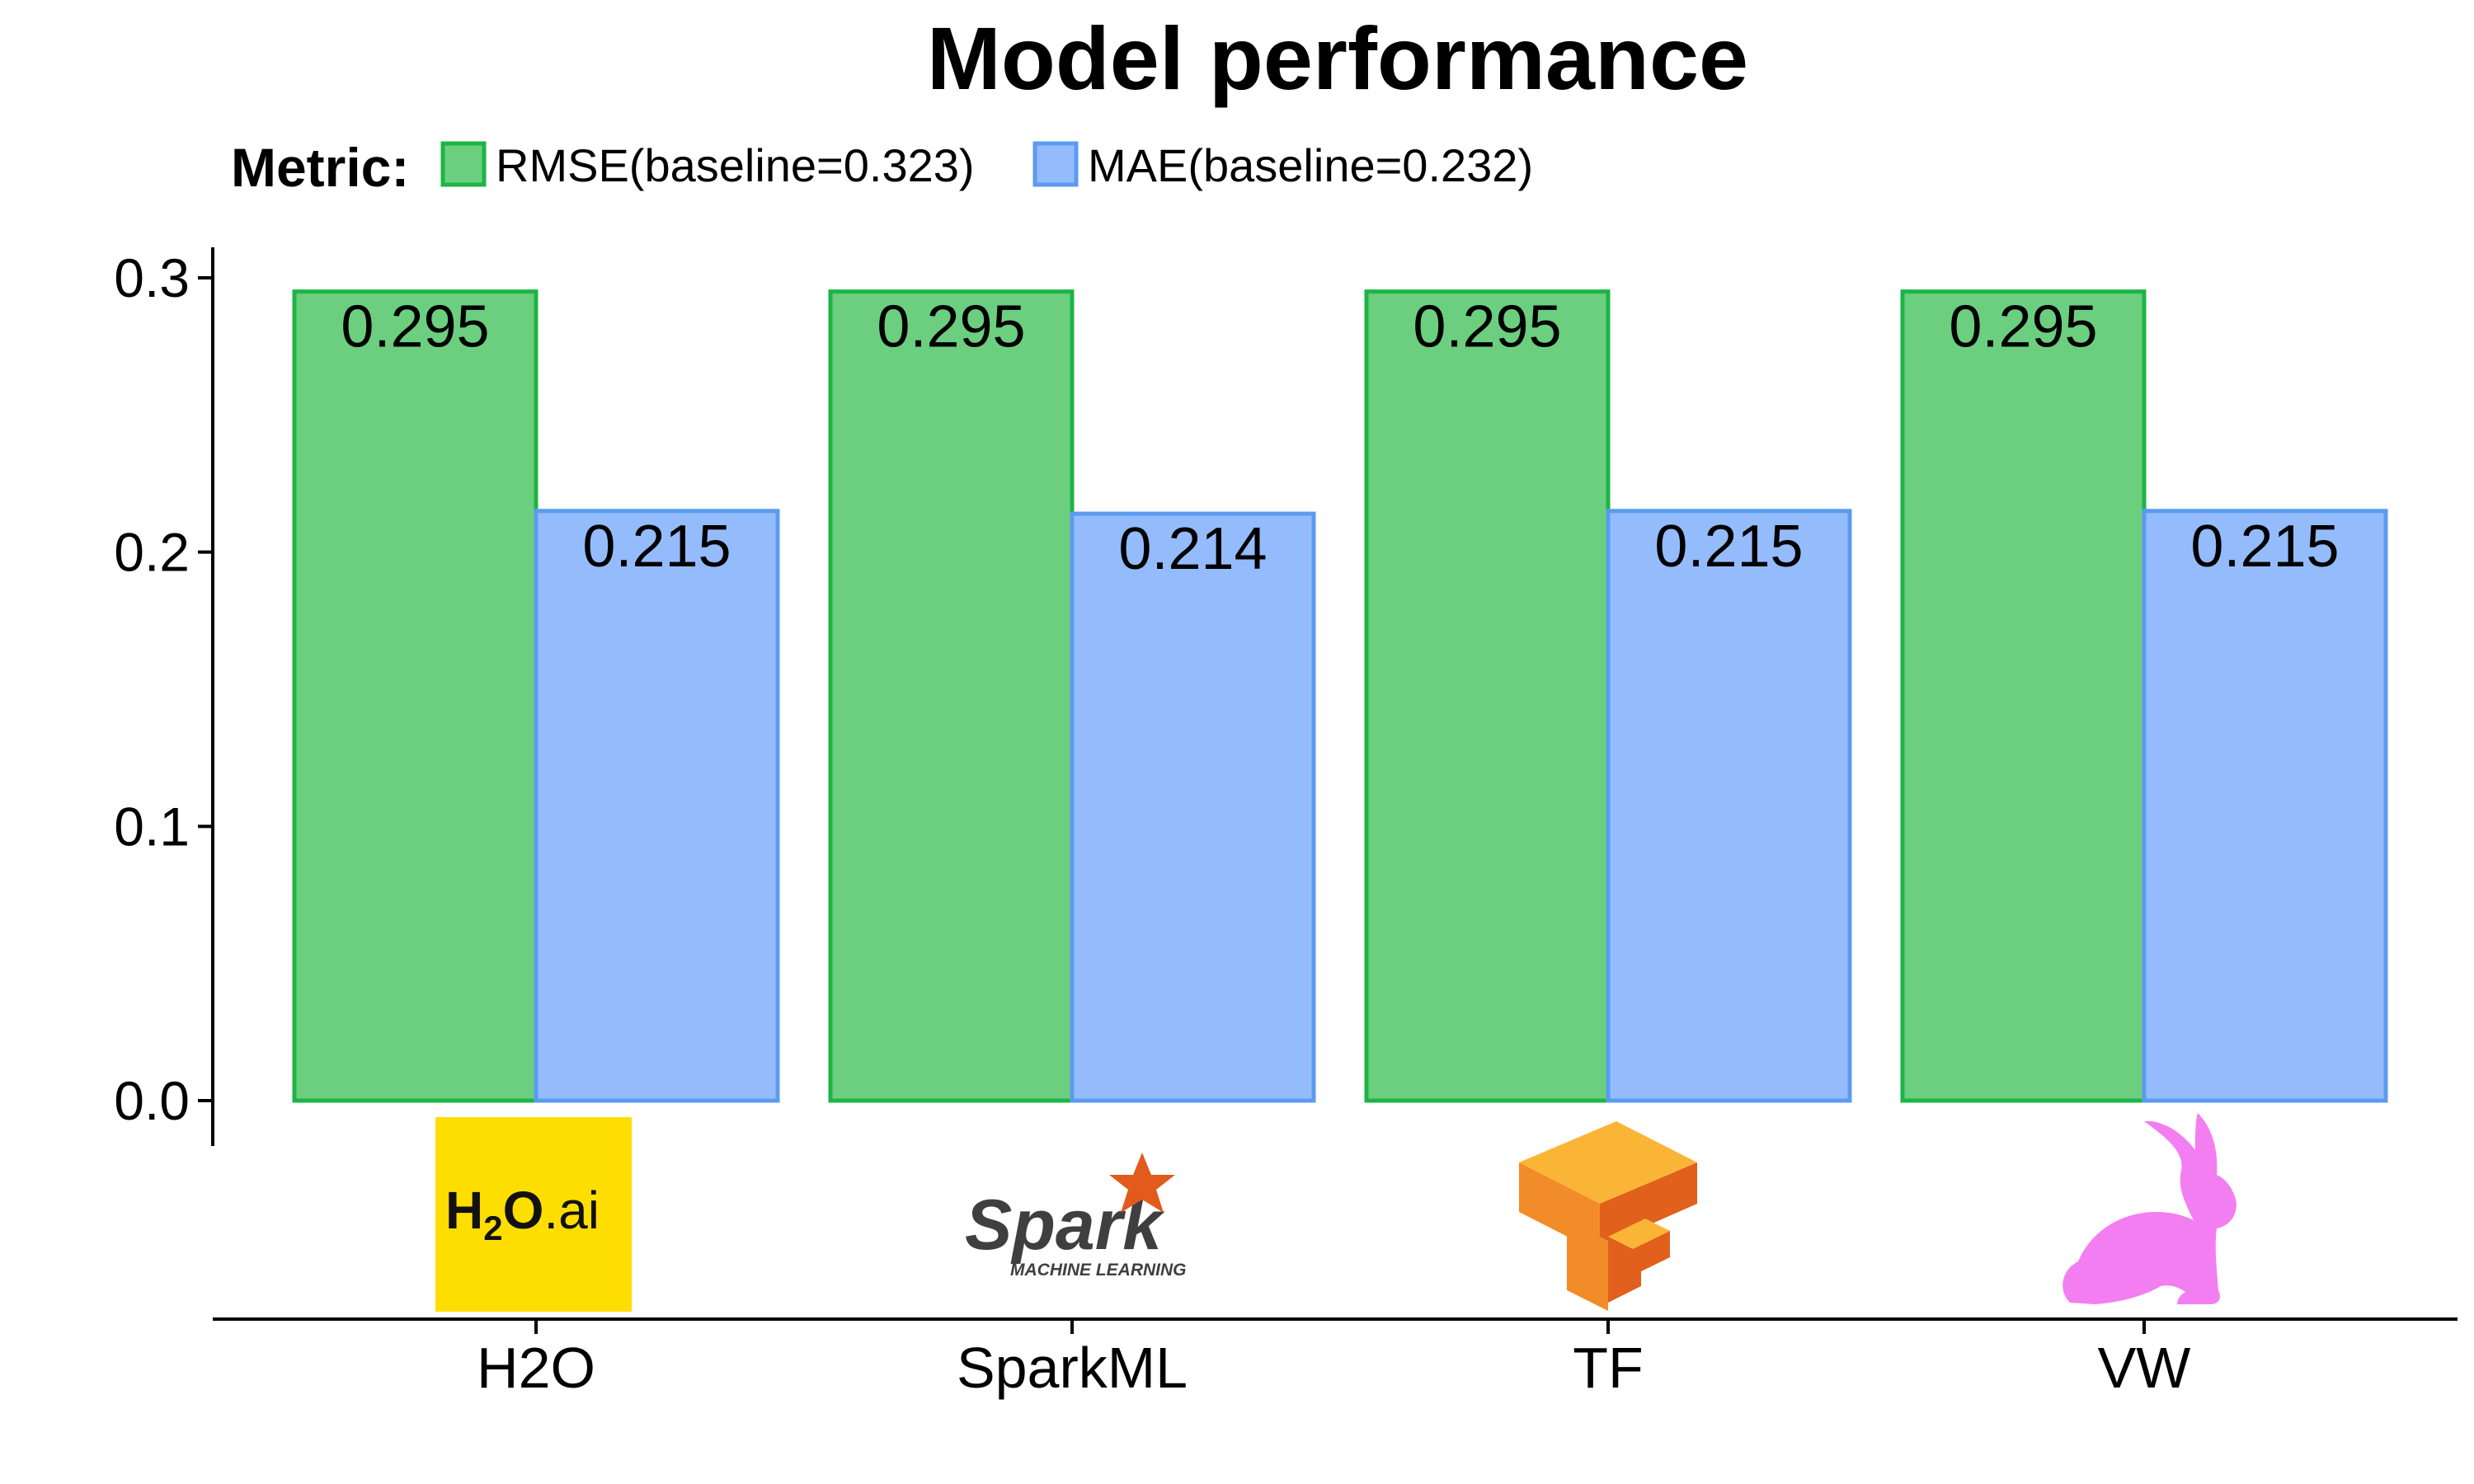 The height and width of the screenshot is (1484, 2474). Describe the element at coordinates (1608, 1368) in the screenshot. I see `x-tick-label: TF` at that location.